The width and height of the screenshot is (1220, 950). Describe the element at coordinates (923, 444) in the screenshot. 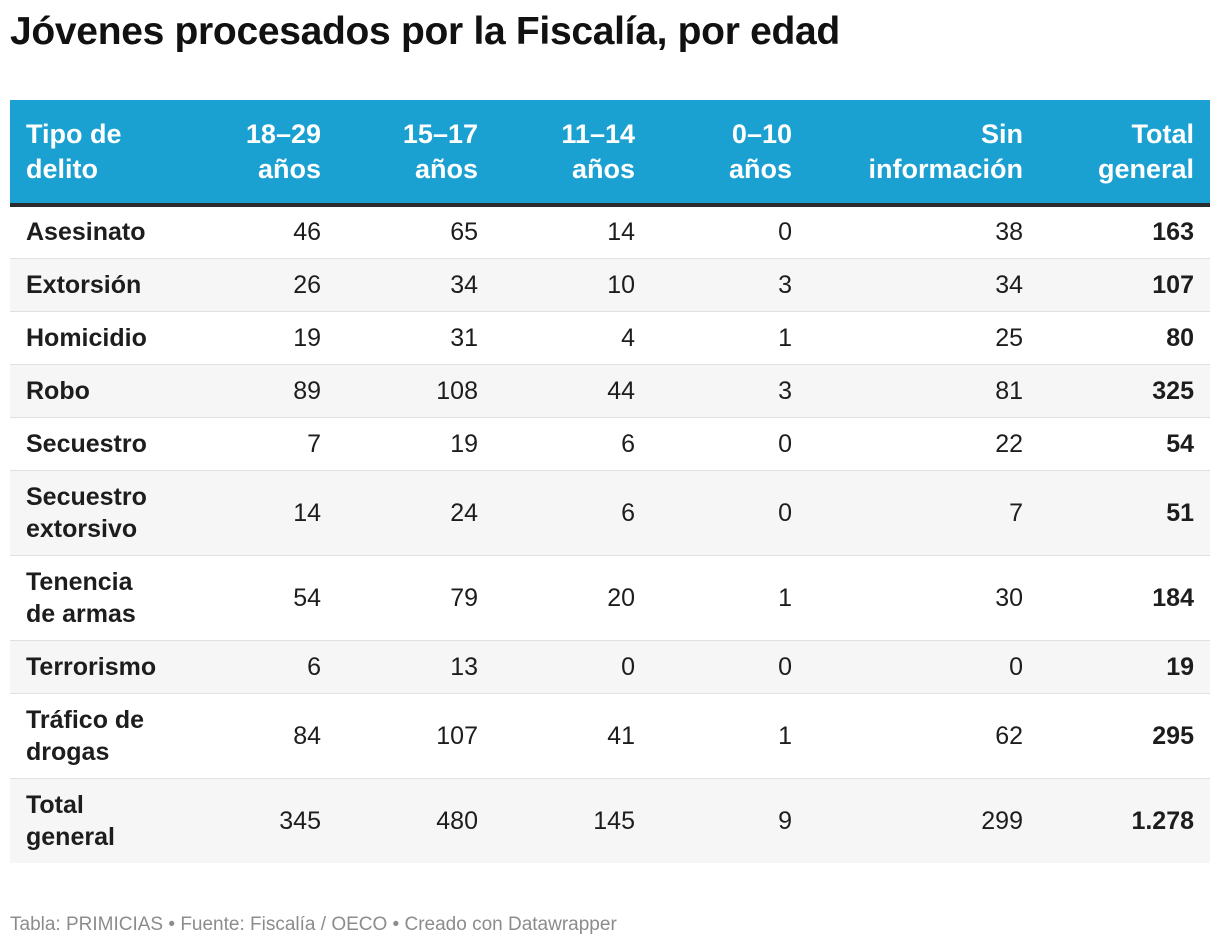

I see `table-cell: 22` at that location.